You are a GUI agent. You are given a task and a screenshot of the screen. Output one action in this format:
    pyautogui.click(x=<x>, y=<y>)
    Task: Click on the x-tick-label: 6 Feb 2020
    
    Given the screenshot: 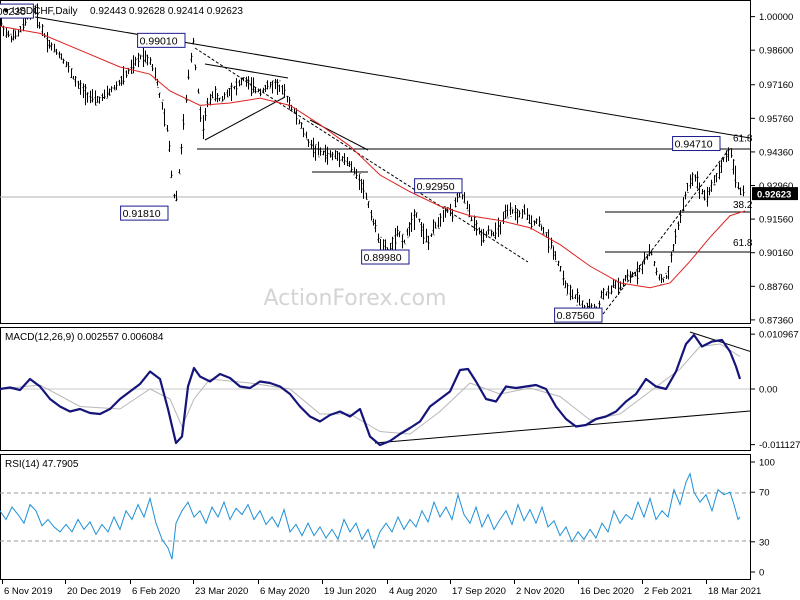 What is the action you would take?
    pyautogui.click(x=156, y=591)
    